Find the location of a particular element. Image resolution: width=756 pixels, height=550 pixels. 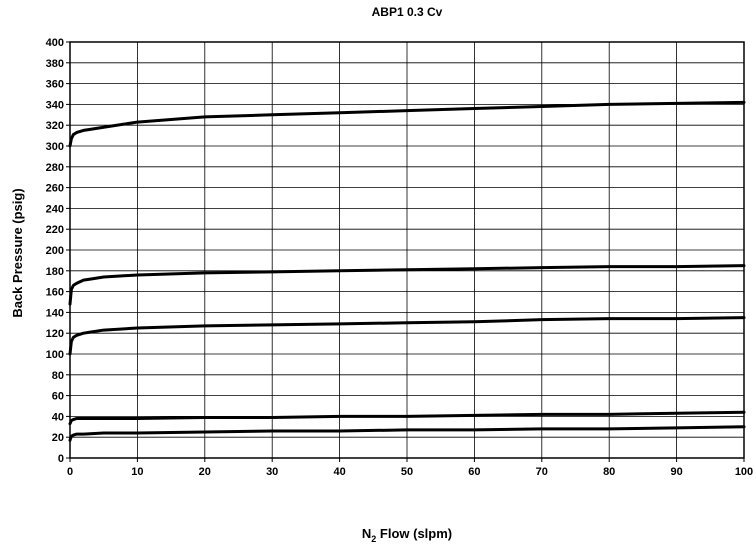

y-tick-label: 300 is located at coordinates (55, 147).